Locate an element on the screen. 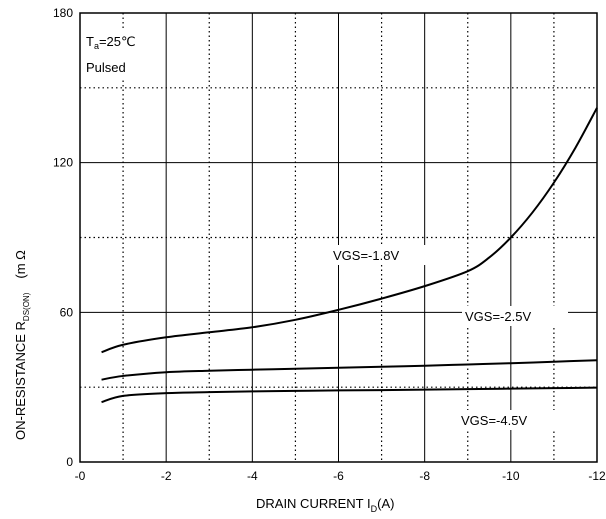 This screenshot has height=519, width=606. y-tick-label: 180 is located at coordinates (63, 13).